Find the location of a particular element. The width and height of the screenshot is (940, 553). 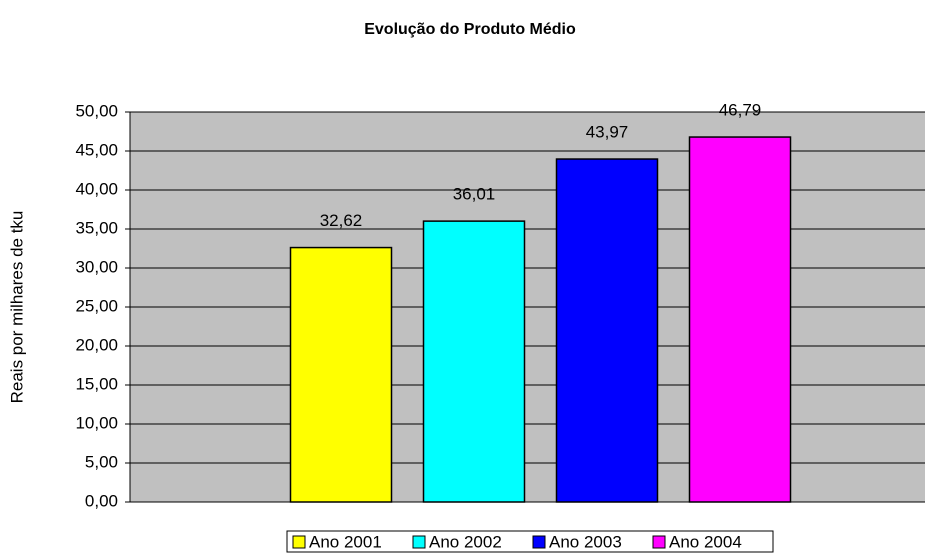

legend-label: Ano 2002 is located at coordinates (465, 541).